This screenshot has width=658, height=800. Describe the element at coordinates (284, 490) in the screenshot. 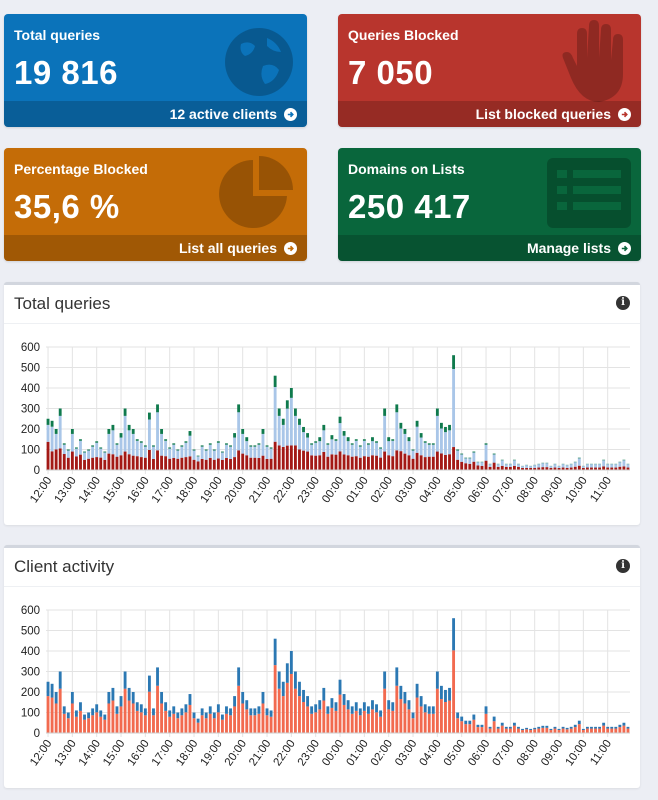

I see `x-tick: 22:00` at that location.